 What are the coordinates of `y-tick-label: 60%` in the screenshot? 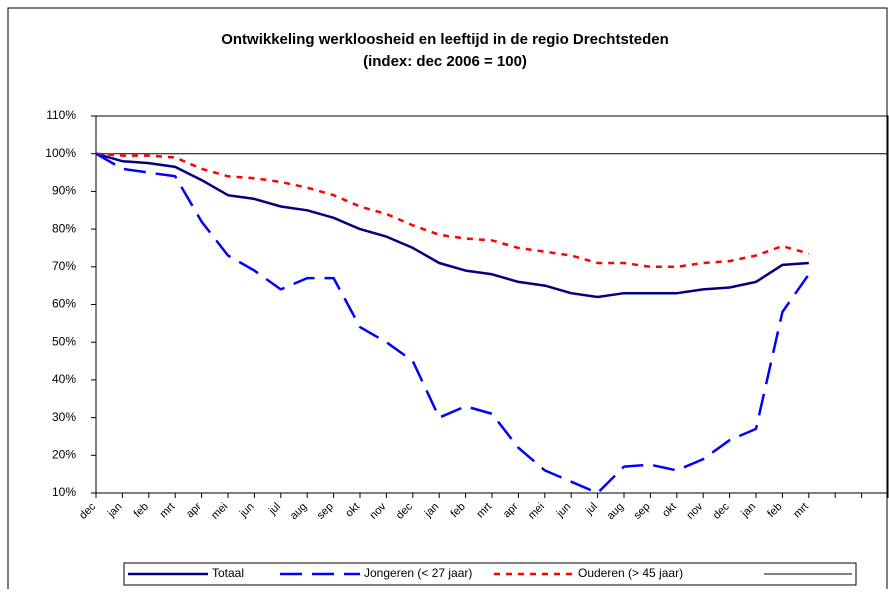 It's located at (64, 304).